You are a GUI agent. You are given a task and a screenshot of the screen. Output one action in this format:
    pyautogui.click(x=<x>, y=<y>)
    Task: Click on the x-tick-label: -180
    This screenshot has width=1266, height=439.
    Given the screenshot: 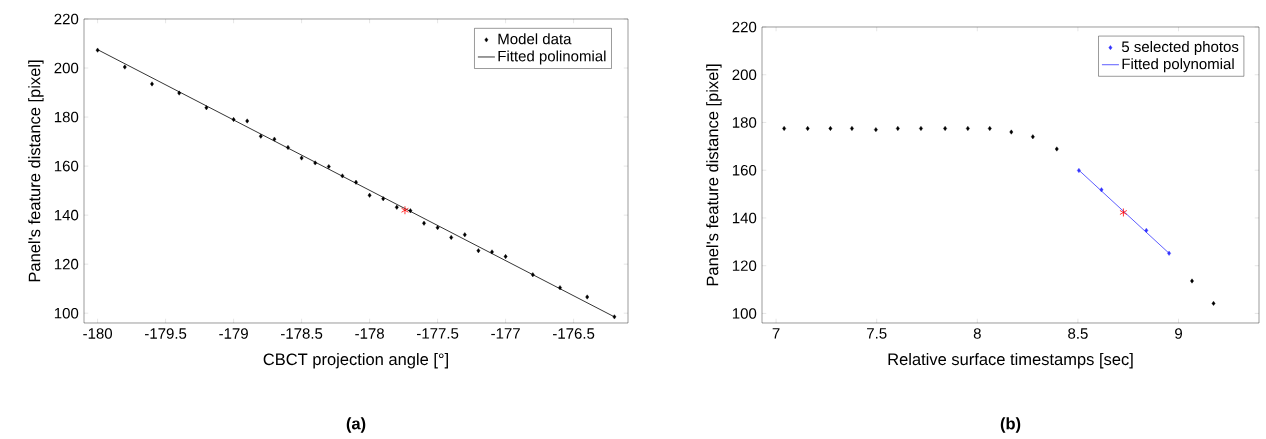 What is the action you would take?
    pyautogui.click(x=98, y=333)
    